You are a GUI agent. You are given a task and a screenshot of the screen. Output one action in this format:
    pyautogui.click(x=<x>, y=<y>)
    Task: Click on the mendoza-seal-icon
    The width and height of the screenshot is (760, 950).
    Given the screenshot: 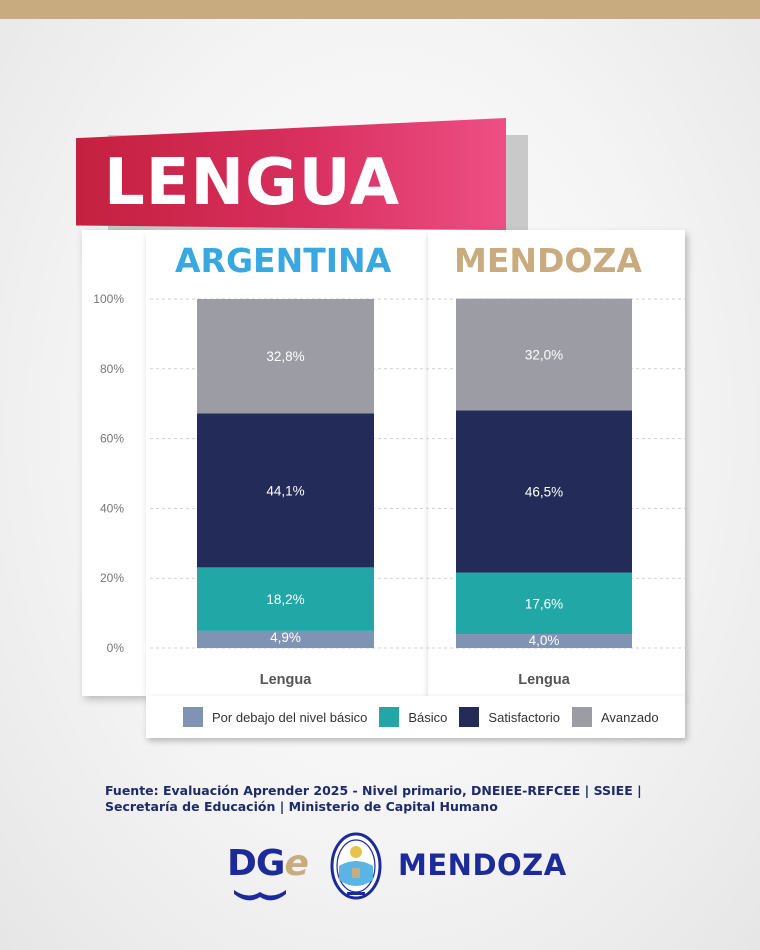 What is the action you would take?
    pyautogui.click(x=356, y=866)
    